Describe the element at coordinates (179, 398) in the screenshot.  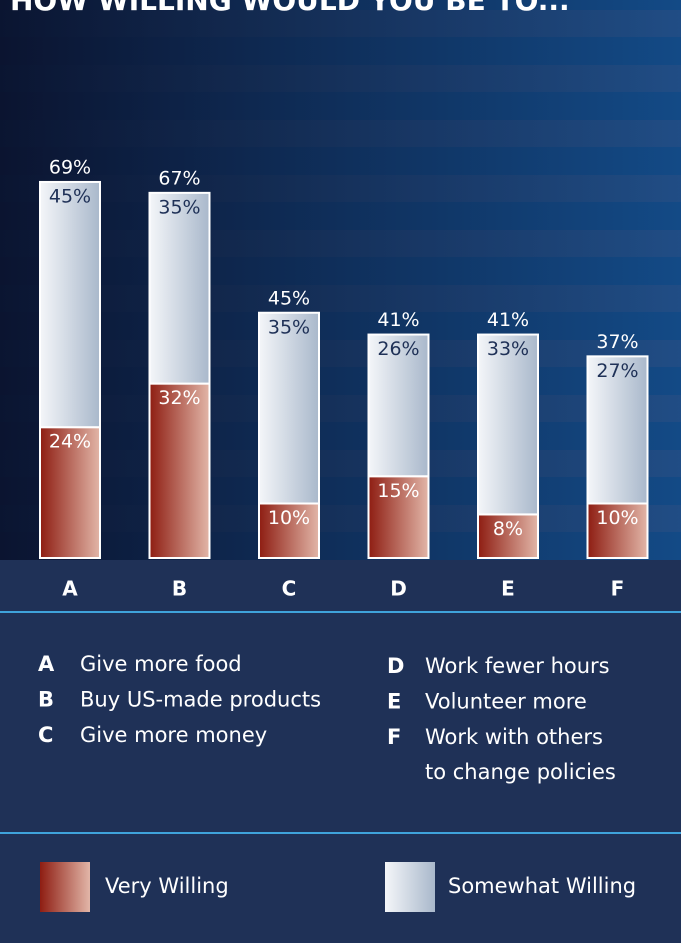
I see `value-label: 32%` at that location.